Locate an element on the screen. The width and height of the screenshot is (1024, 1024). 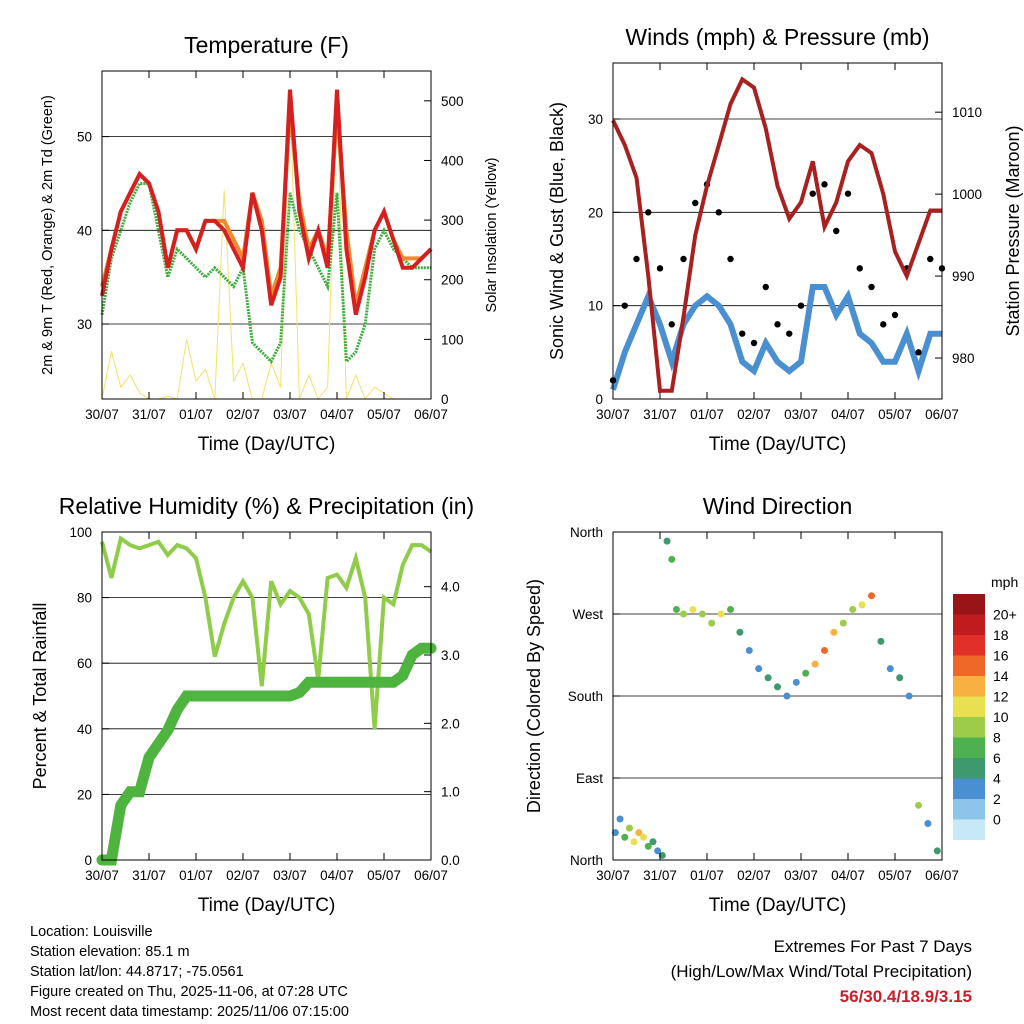
gust-points is located at coordinates (777, 282).